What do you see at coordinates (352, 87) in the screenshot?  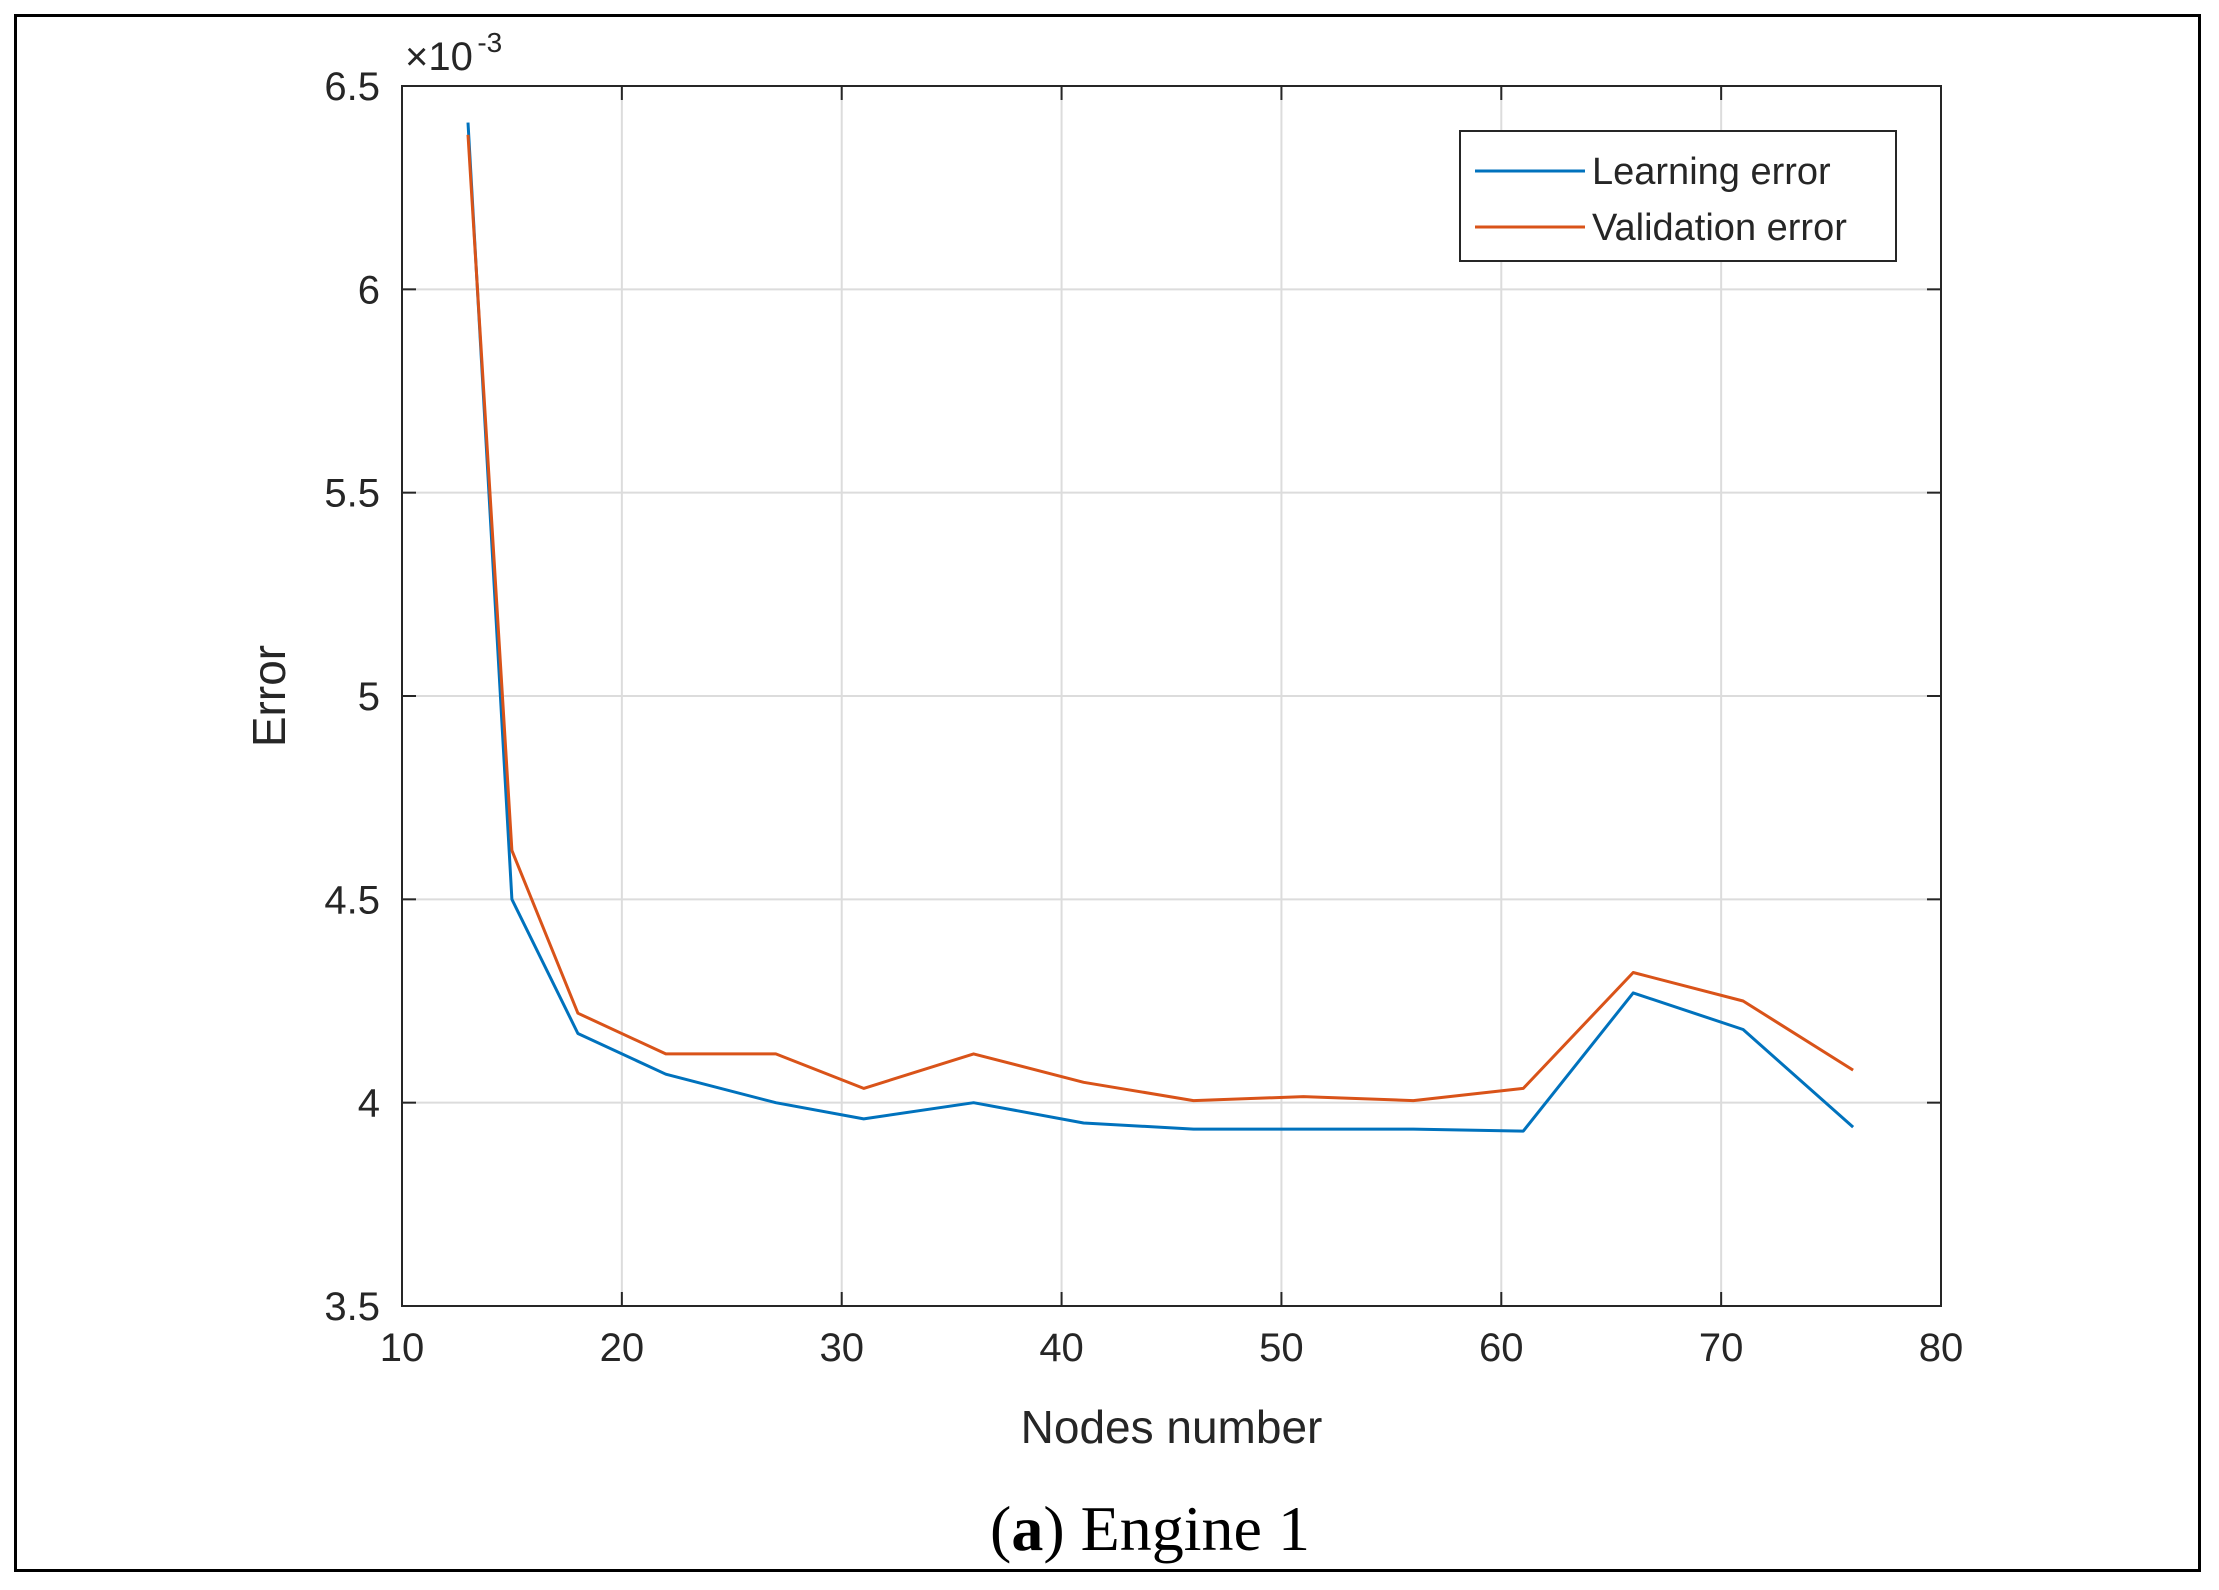 I see `y-tick-label: 6.5` at bounding box center [352, 87].